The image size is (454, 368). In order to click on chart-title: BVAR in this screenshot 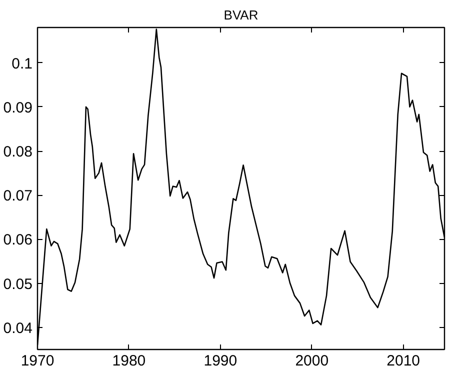, I will do `click(241, 15)`.